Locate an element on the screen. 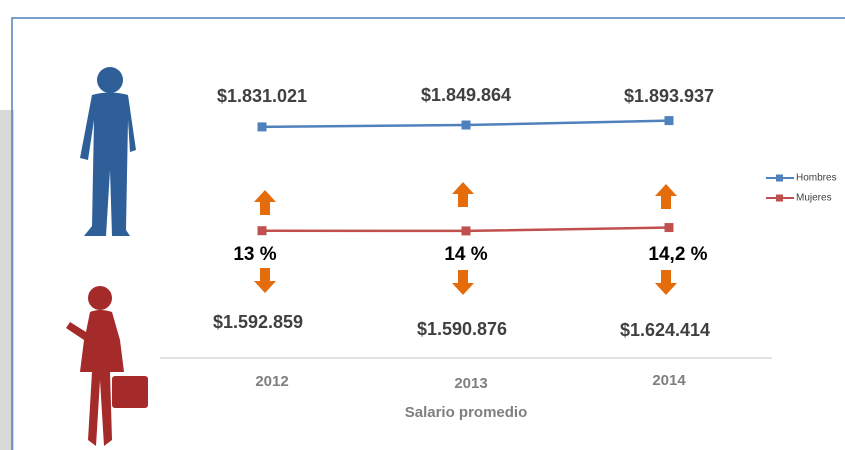 The width and height of the screenshot is (845, 450). gap-annotation: 13 % is located at coordinates (254, 254).